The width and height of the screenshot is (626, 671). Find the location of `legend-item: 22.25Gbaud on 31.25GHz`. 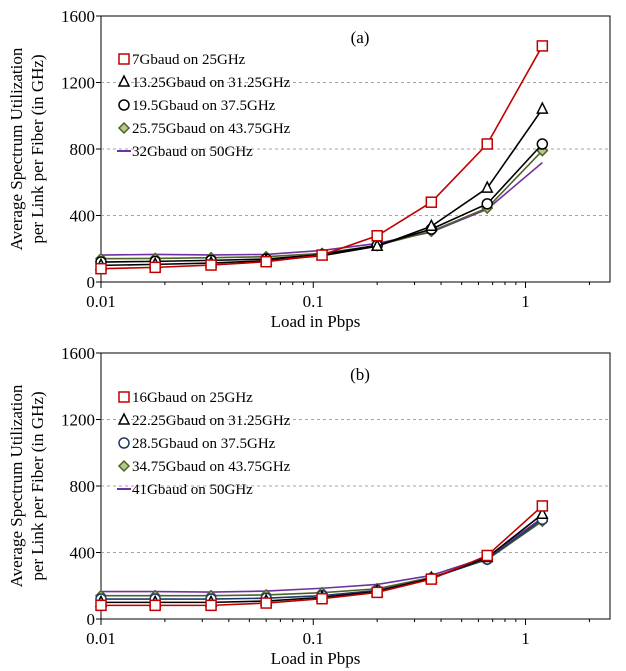

legend-item: 22.25Gbaud on 31.25GHz is located at coordinates (204, 420).